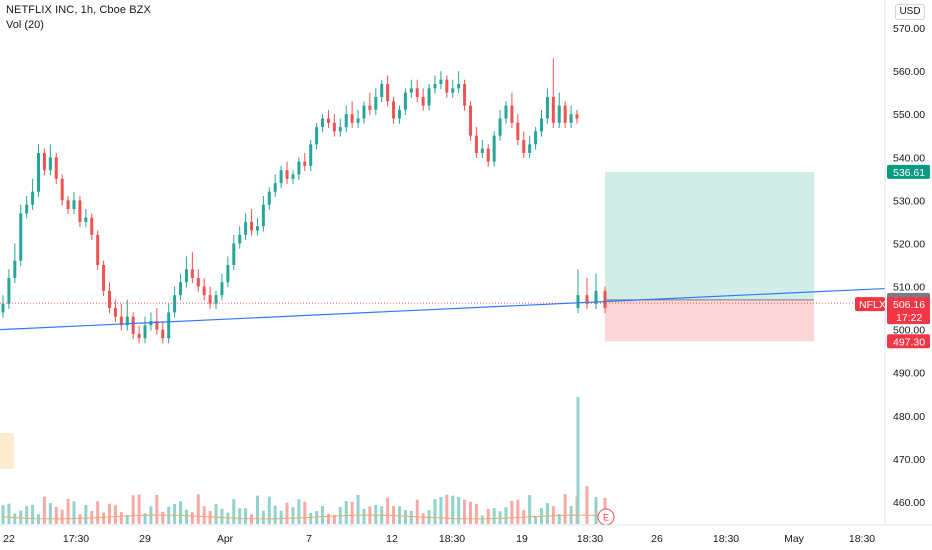  What do you see at coordinates (7, 451) in the screenshot?
I see `side-panel-tab` at bounding box center [7, 451].